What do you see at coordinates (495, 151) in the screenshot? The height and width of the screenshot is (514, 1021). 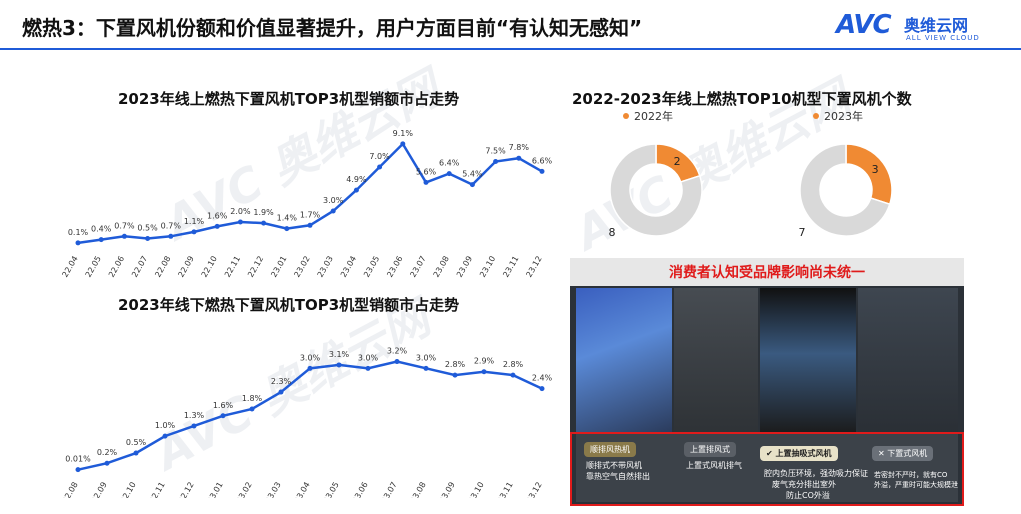 I see `data-label: 7.5%` at bounding box center [495, 151].